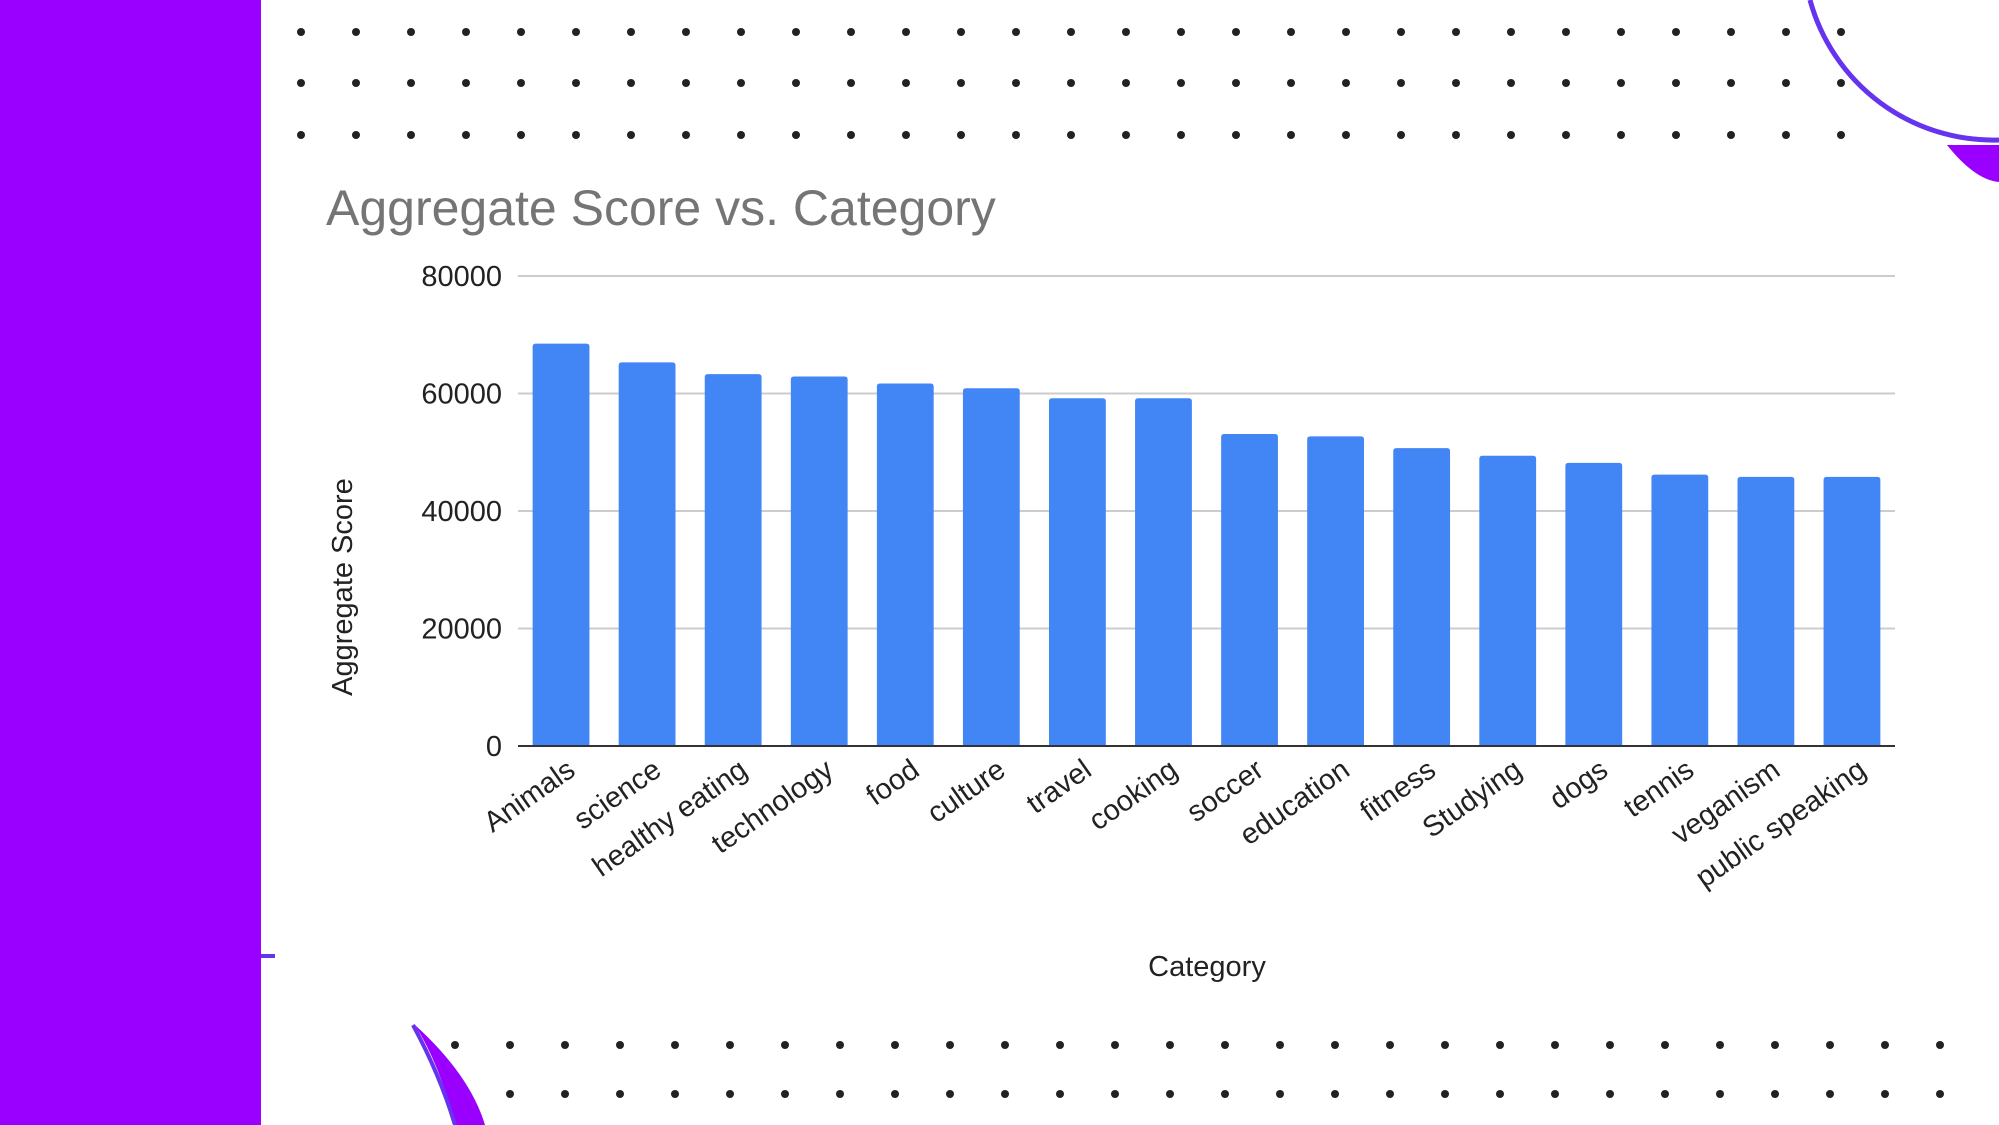 The height and width of the screenshot is (1125, 1999). What do you see at coordinates (461, 395) in the screenshot?
I see `y-tick-label: 60000` at bounding box center [461, 395].